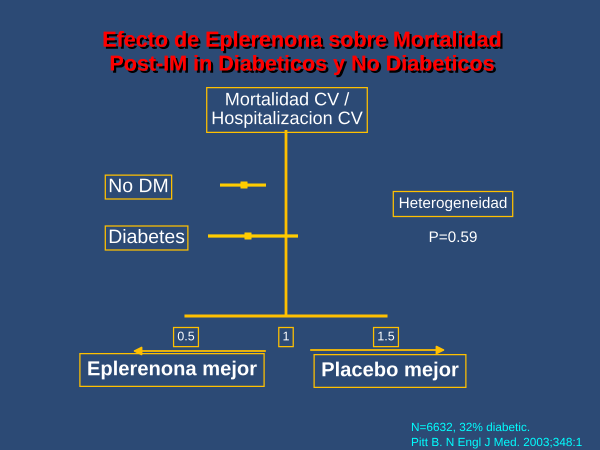 This screenshot has width=600, height=450. Describe the element at coordinates (453, 204) in the screenshot. I see `text: Heterogeneidad` at that location.